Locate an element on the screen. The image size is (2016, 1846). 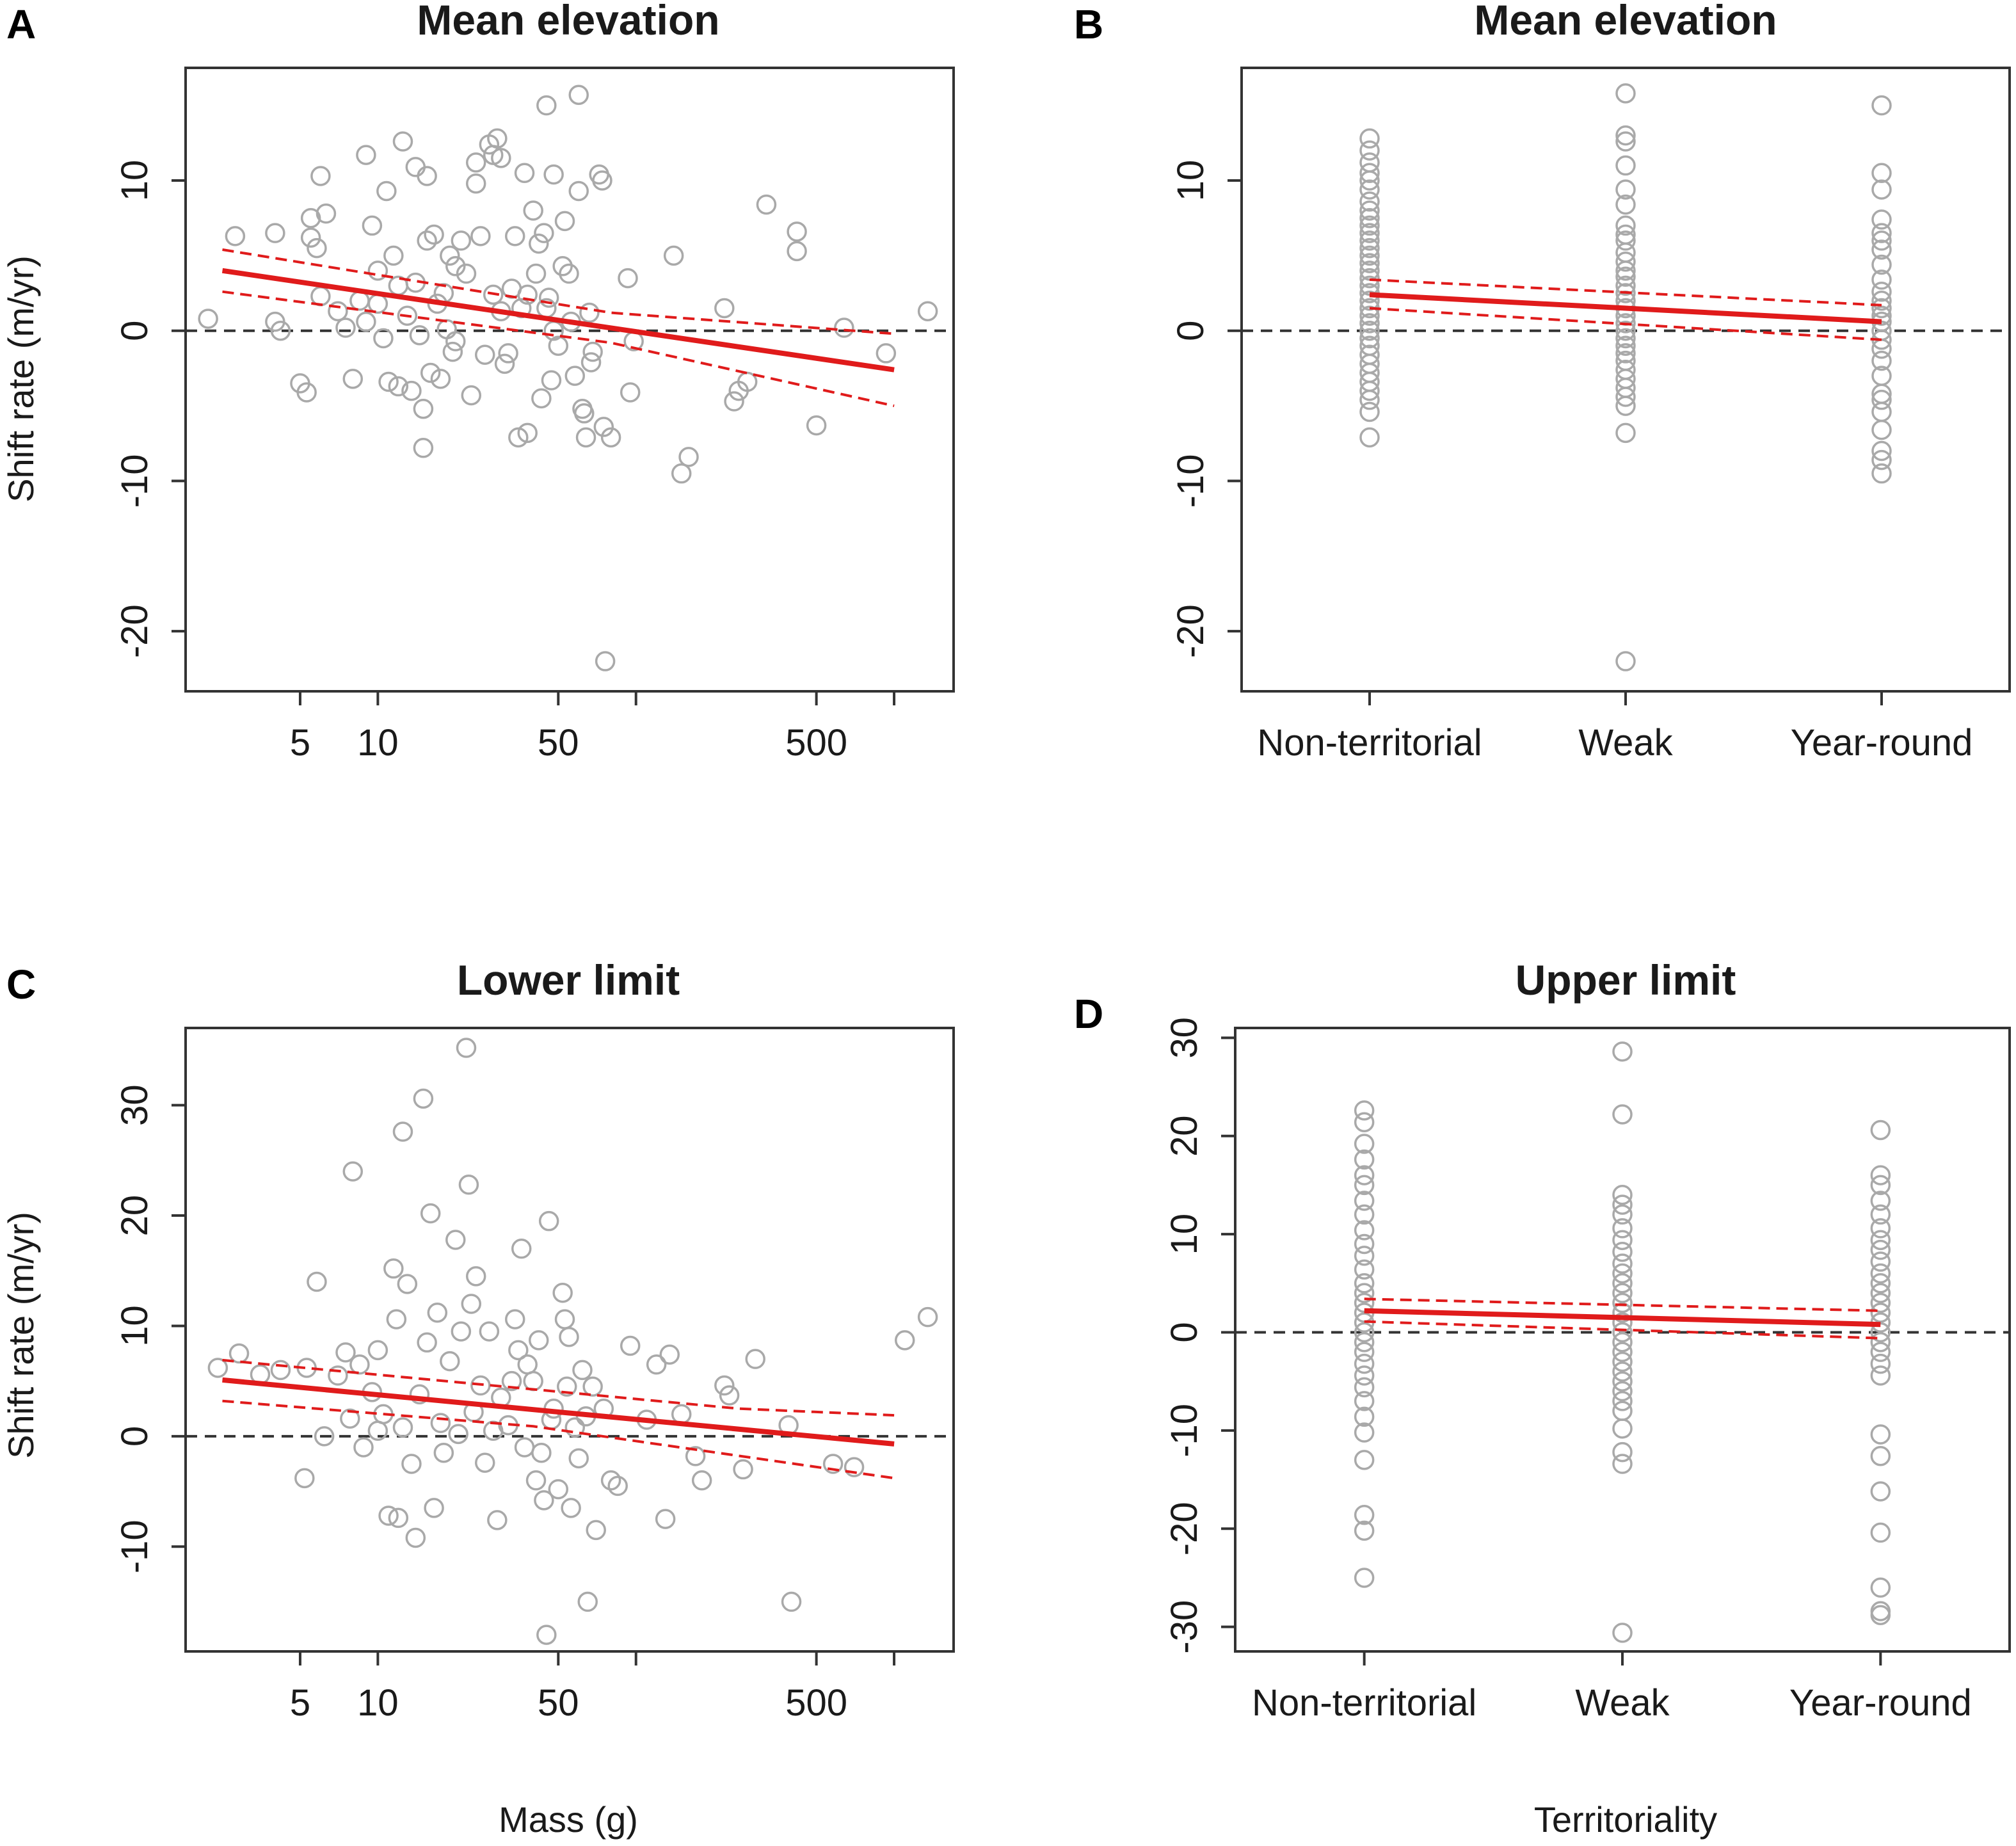
panel-b-ytick-label: -10 is located at coordinates (1191, 481).